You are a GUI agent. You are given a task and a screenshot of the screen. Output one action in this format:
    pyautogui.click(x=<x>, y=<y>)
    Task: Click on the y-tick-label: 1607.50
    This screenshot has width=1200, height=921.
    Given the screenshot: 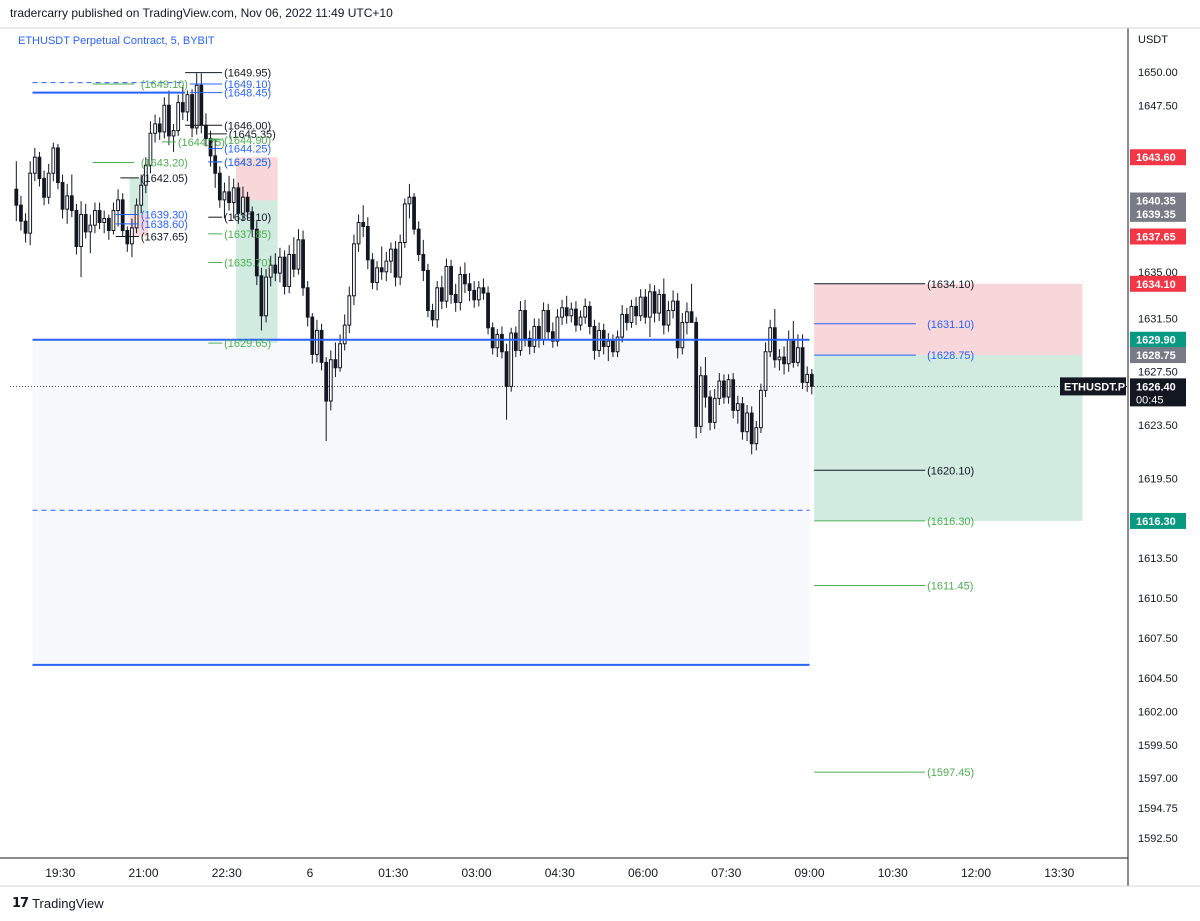 What is the action you would take?
    pyautogui.click(x=1158, y=639)
    